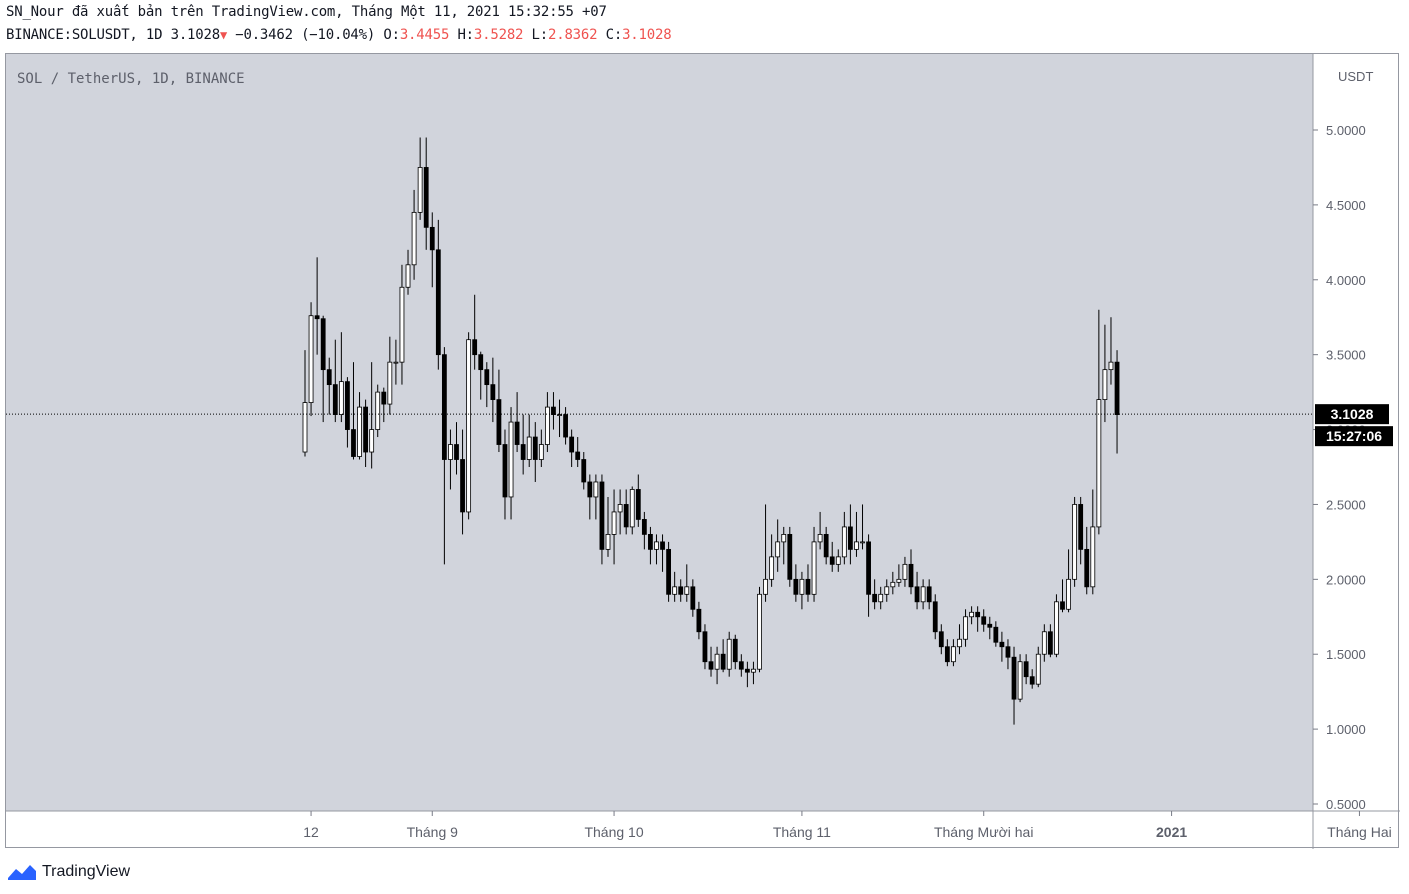  Describe the element at coordinates (1346, 130) in the screenshot. I see `y-tick-label: 5.0000` at that location.